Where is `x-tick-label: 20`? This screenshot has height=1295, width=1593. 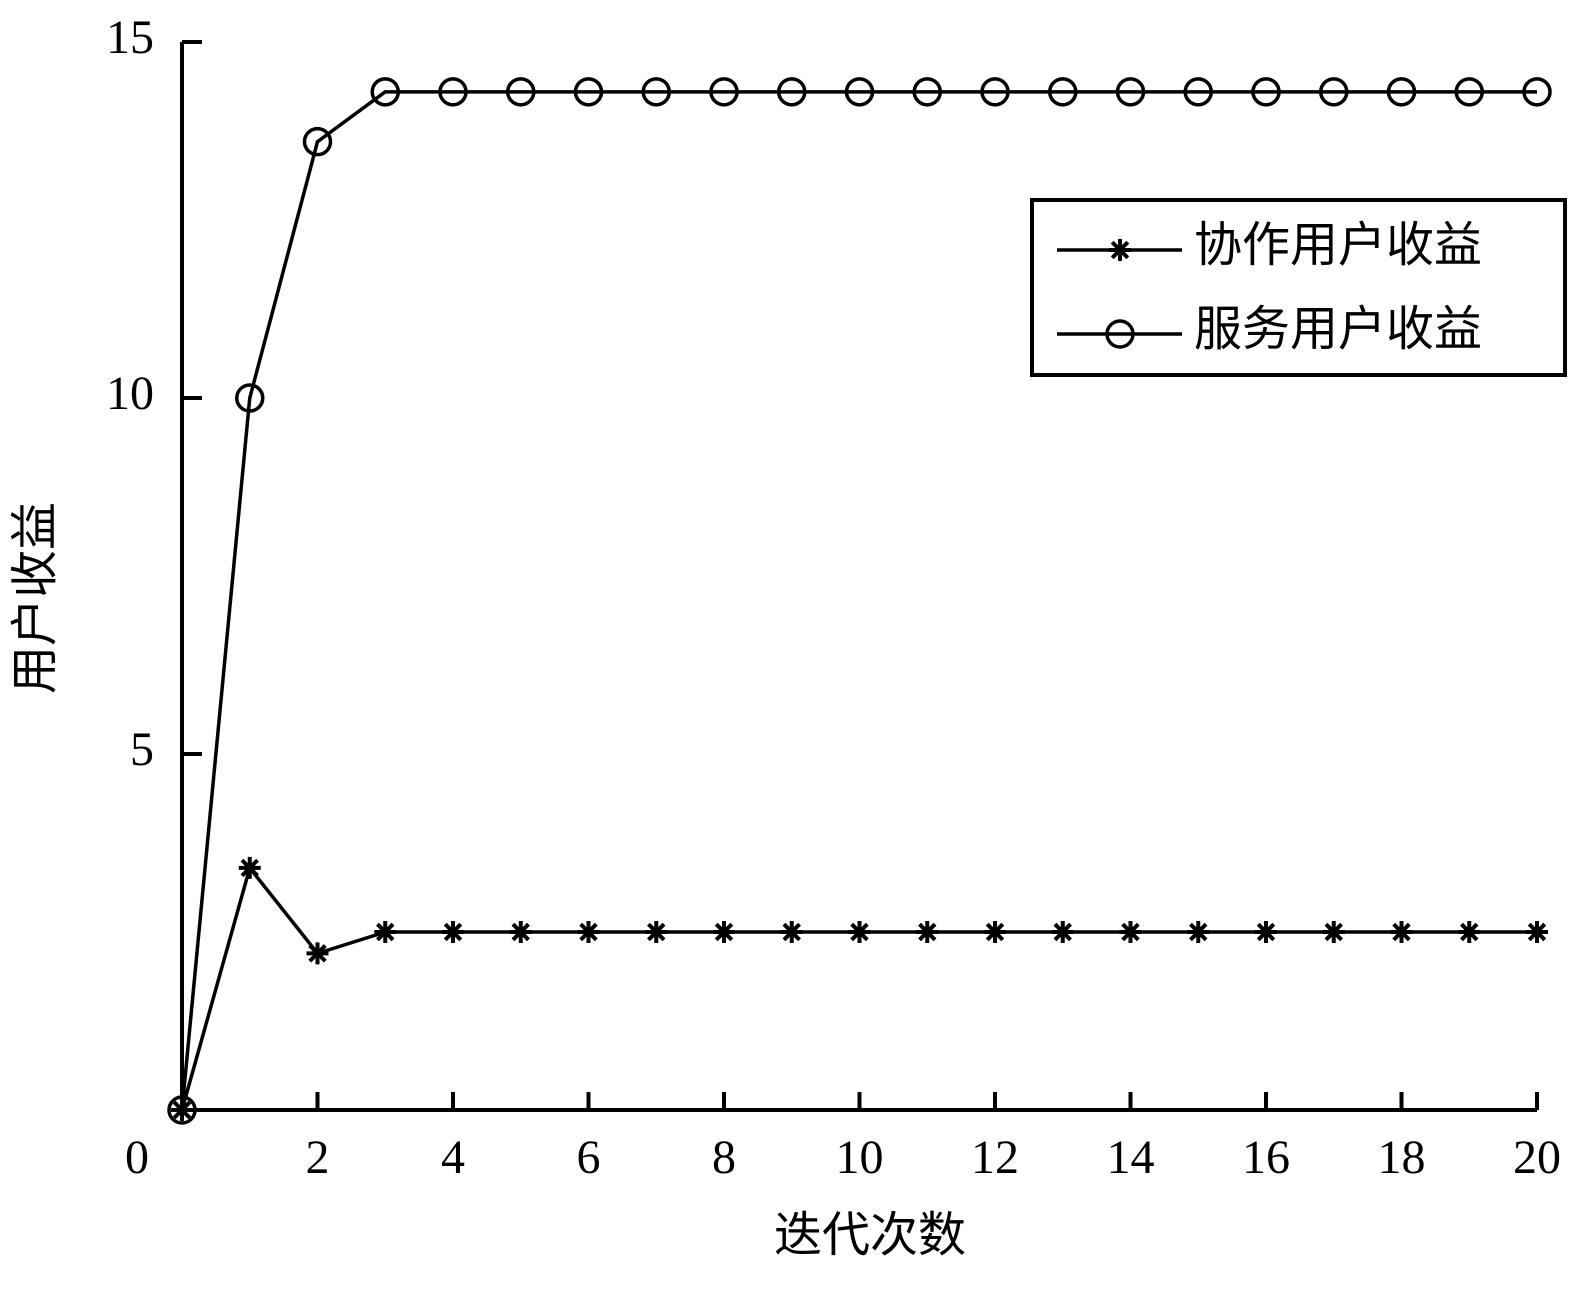 x-tick-label: 20 is located at coordinates (1537, 1157).